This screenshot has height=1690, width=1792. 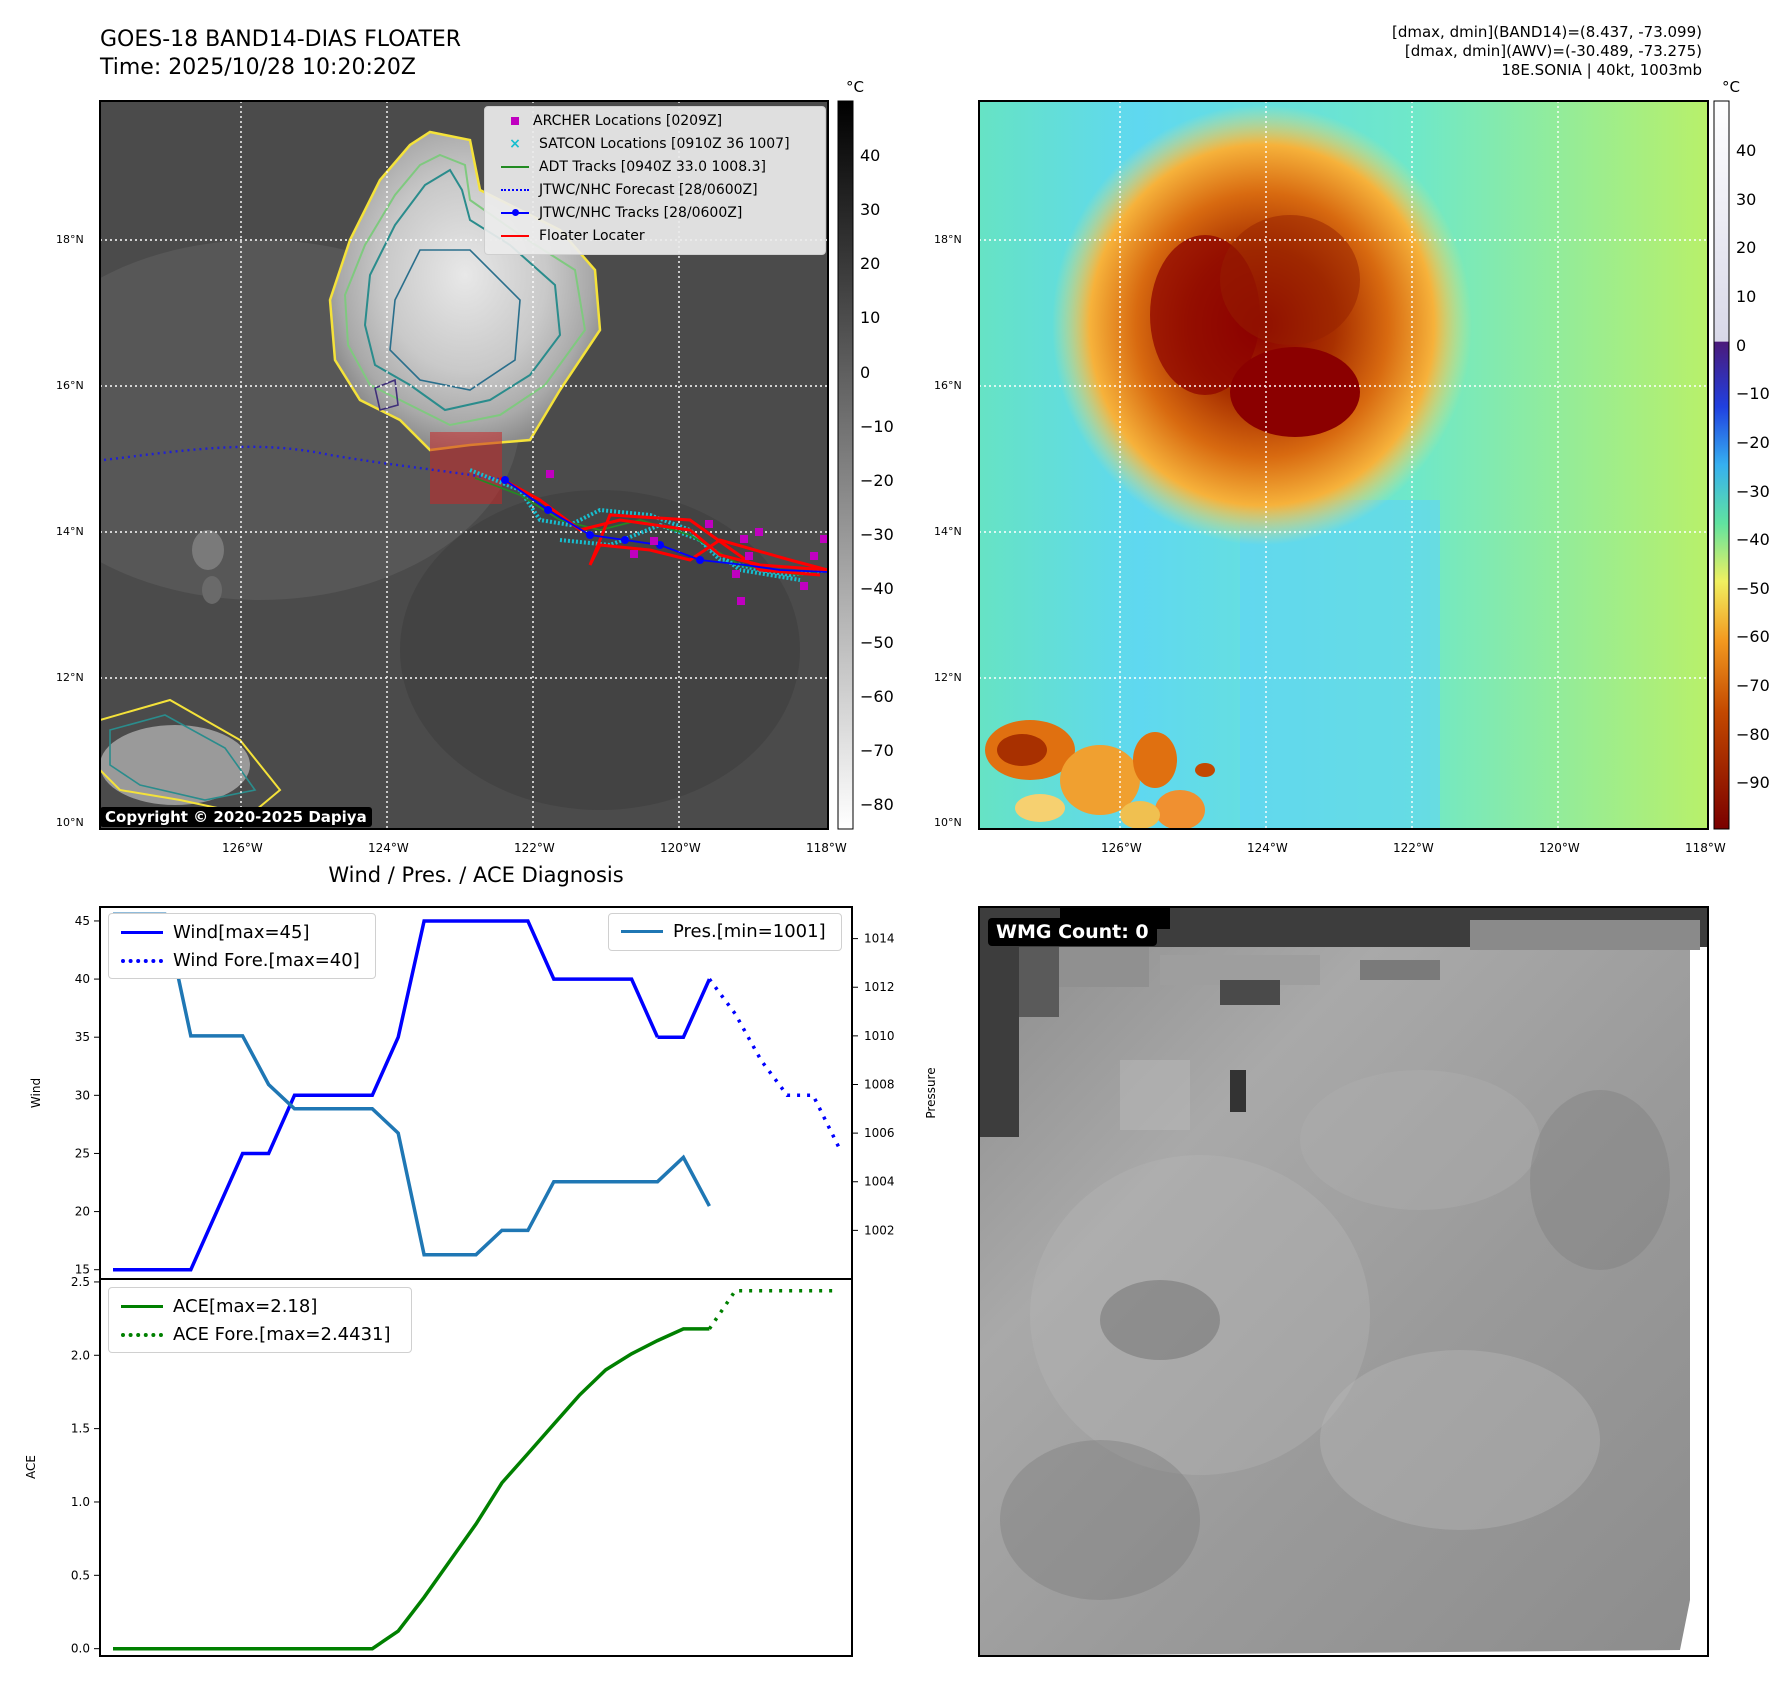 I want to click on ir-tick: −50, so click(x=877, y=642).